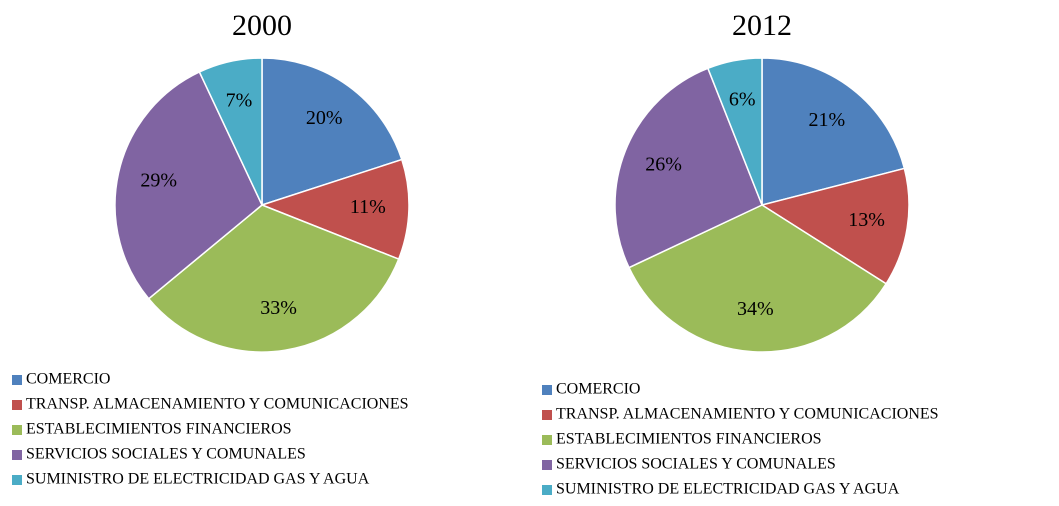  What do you see at coordinates (324, 118) in the screenshot?
I see `data-label: 20%` at bounding box center [324, 118].